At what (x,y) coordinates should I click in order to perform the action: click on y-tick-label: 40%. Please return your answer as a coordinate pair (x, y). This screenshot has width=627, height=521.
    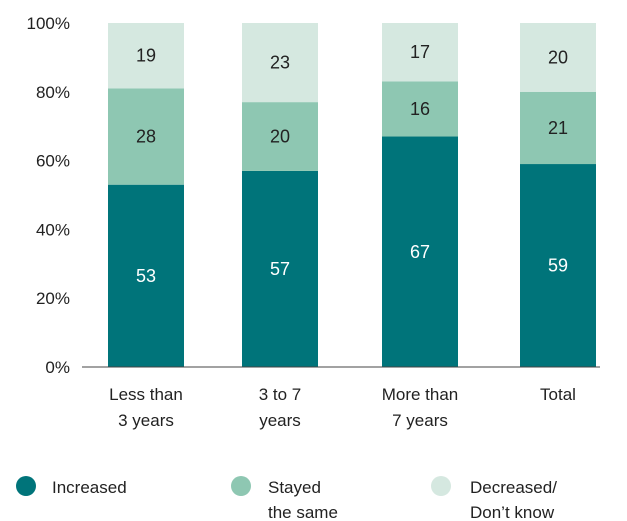
    Looking at the image, I should click on (53, 229).